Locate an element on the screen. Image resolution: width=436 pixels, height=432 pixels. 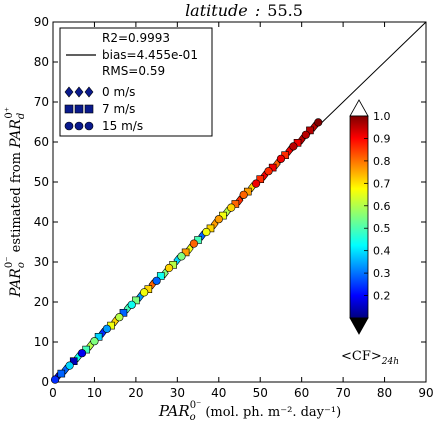
x-tick-label: 30 is located at coordinates (177, 393).